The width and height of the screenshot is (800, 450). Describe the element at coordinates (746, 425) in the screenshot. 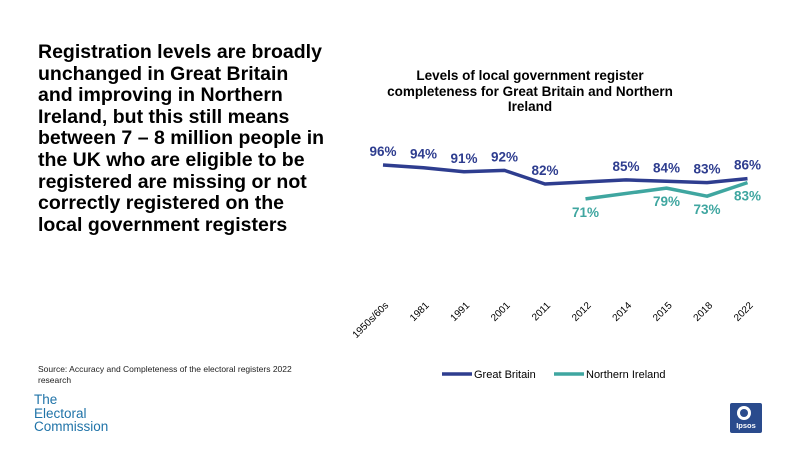

I see `ipsos-logo-text: Ipsos` at that location.